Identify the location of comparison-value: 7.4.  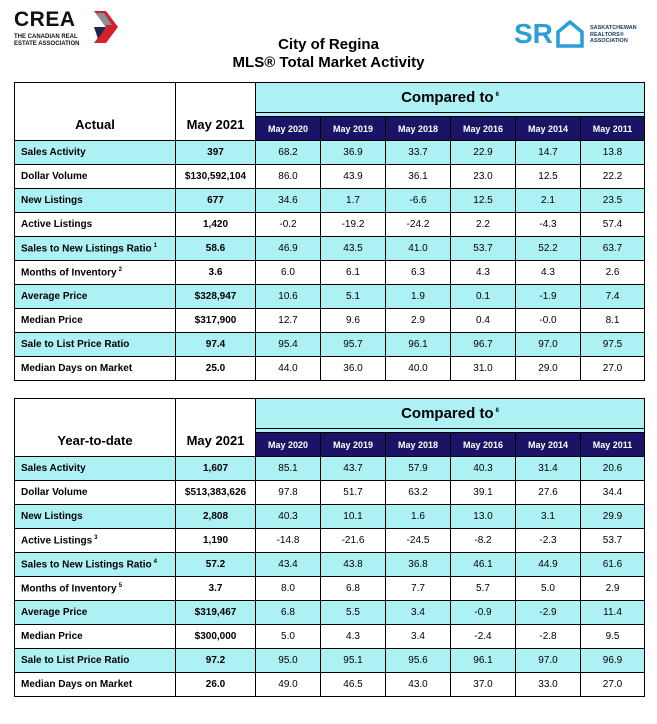
(612, 296).